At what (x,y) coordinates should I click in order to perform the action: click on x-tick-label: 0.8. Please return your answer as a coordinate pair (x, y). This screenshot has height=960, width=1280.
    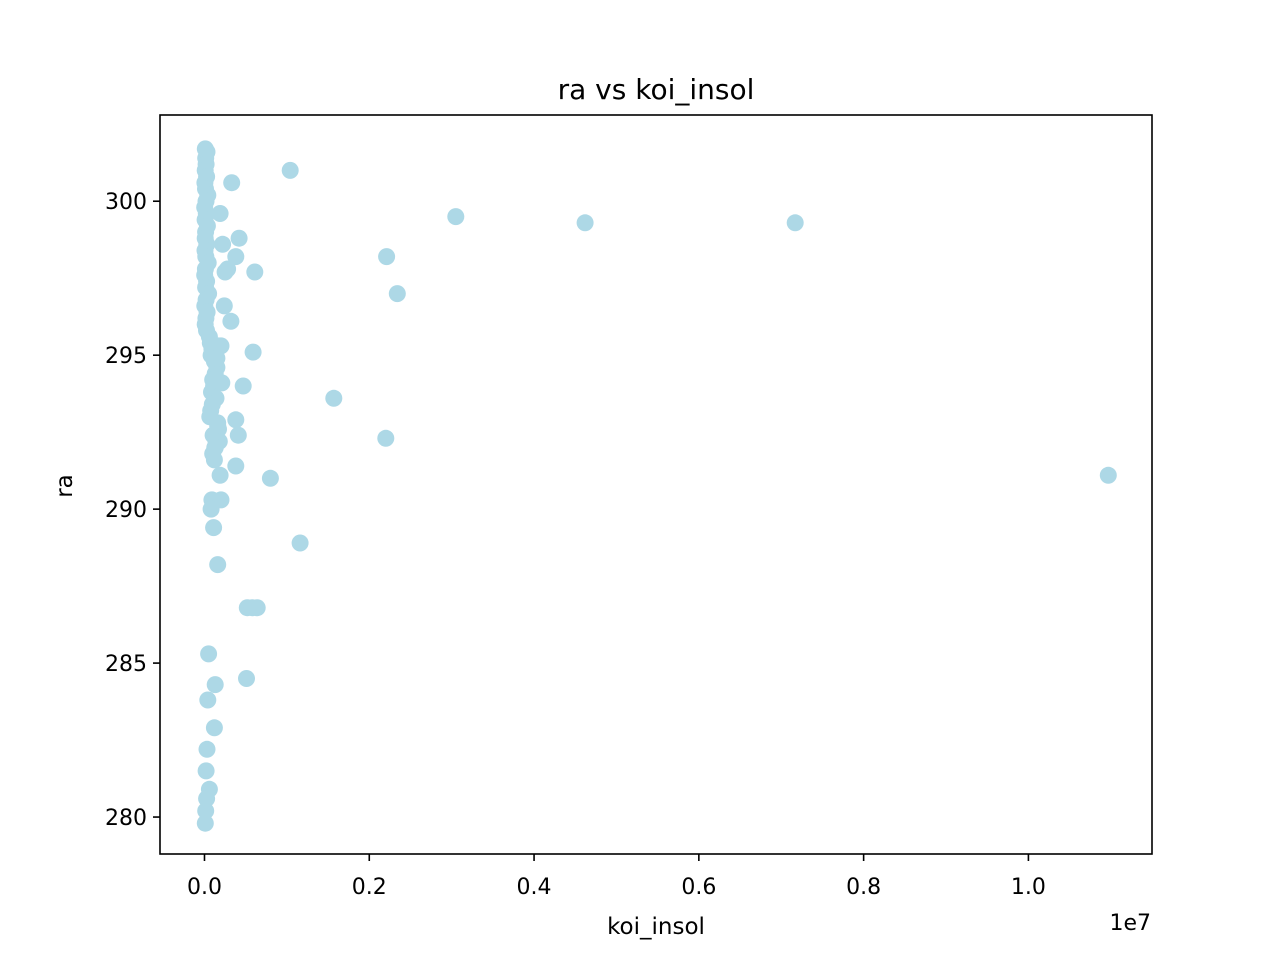
    Looking at the image, I should click on (863, 887).